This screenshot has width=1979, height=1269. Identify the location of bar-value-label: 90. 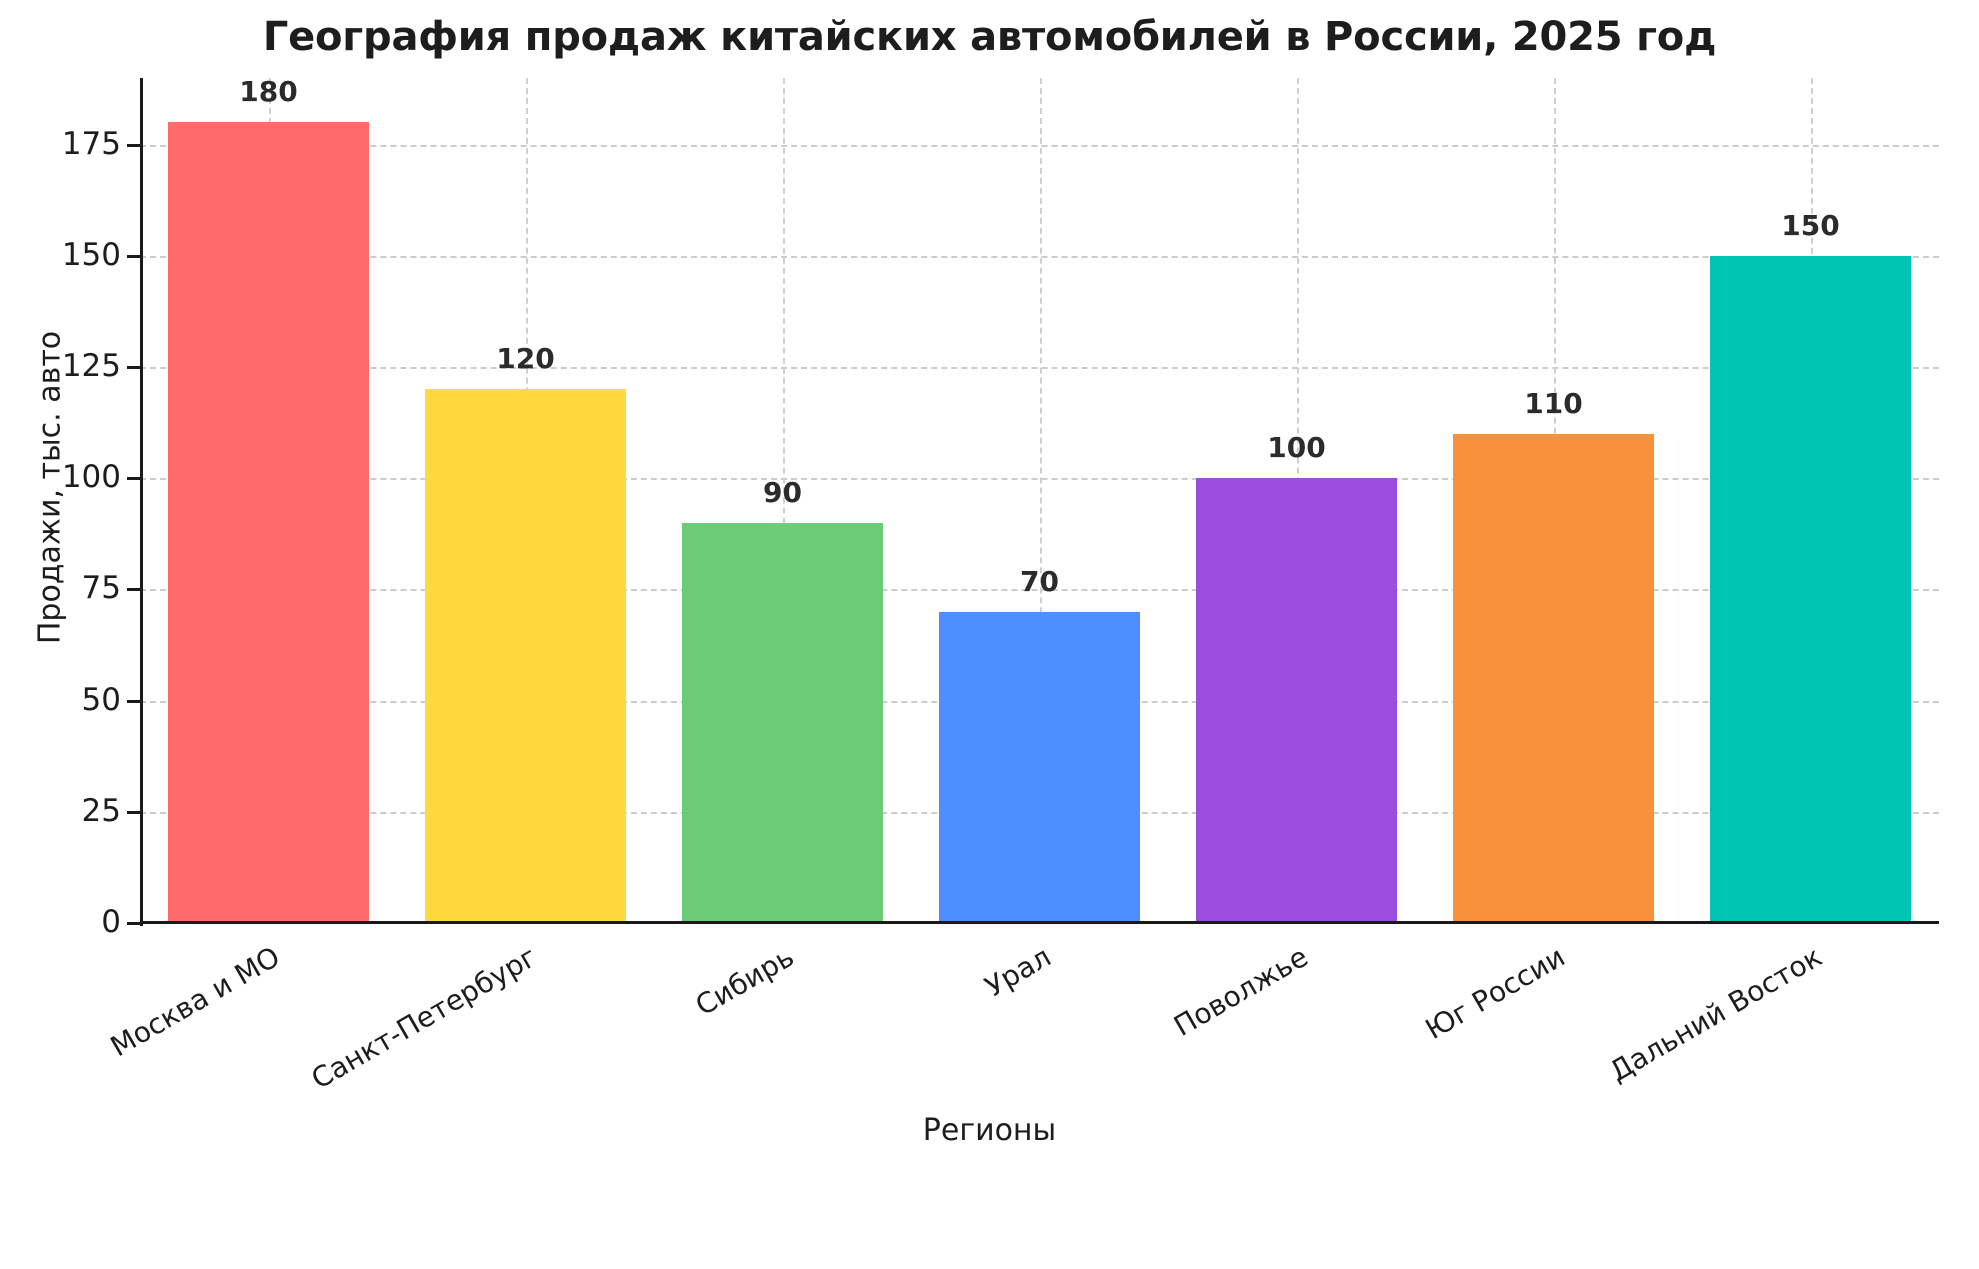
(782, 492).